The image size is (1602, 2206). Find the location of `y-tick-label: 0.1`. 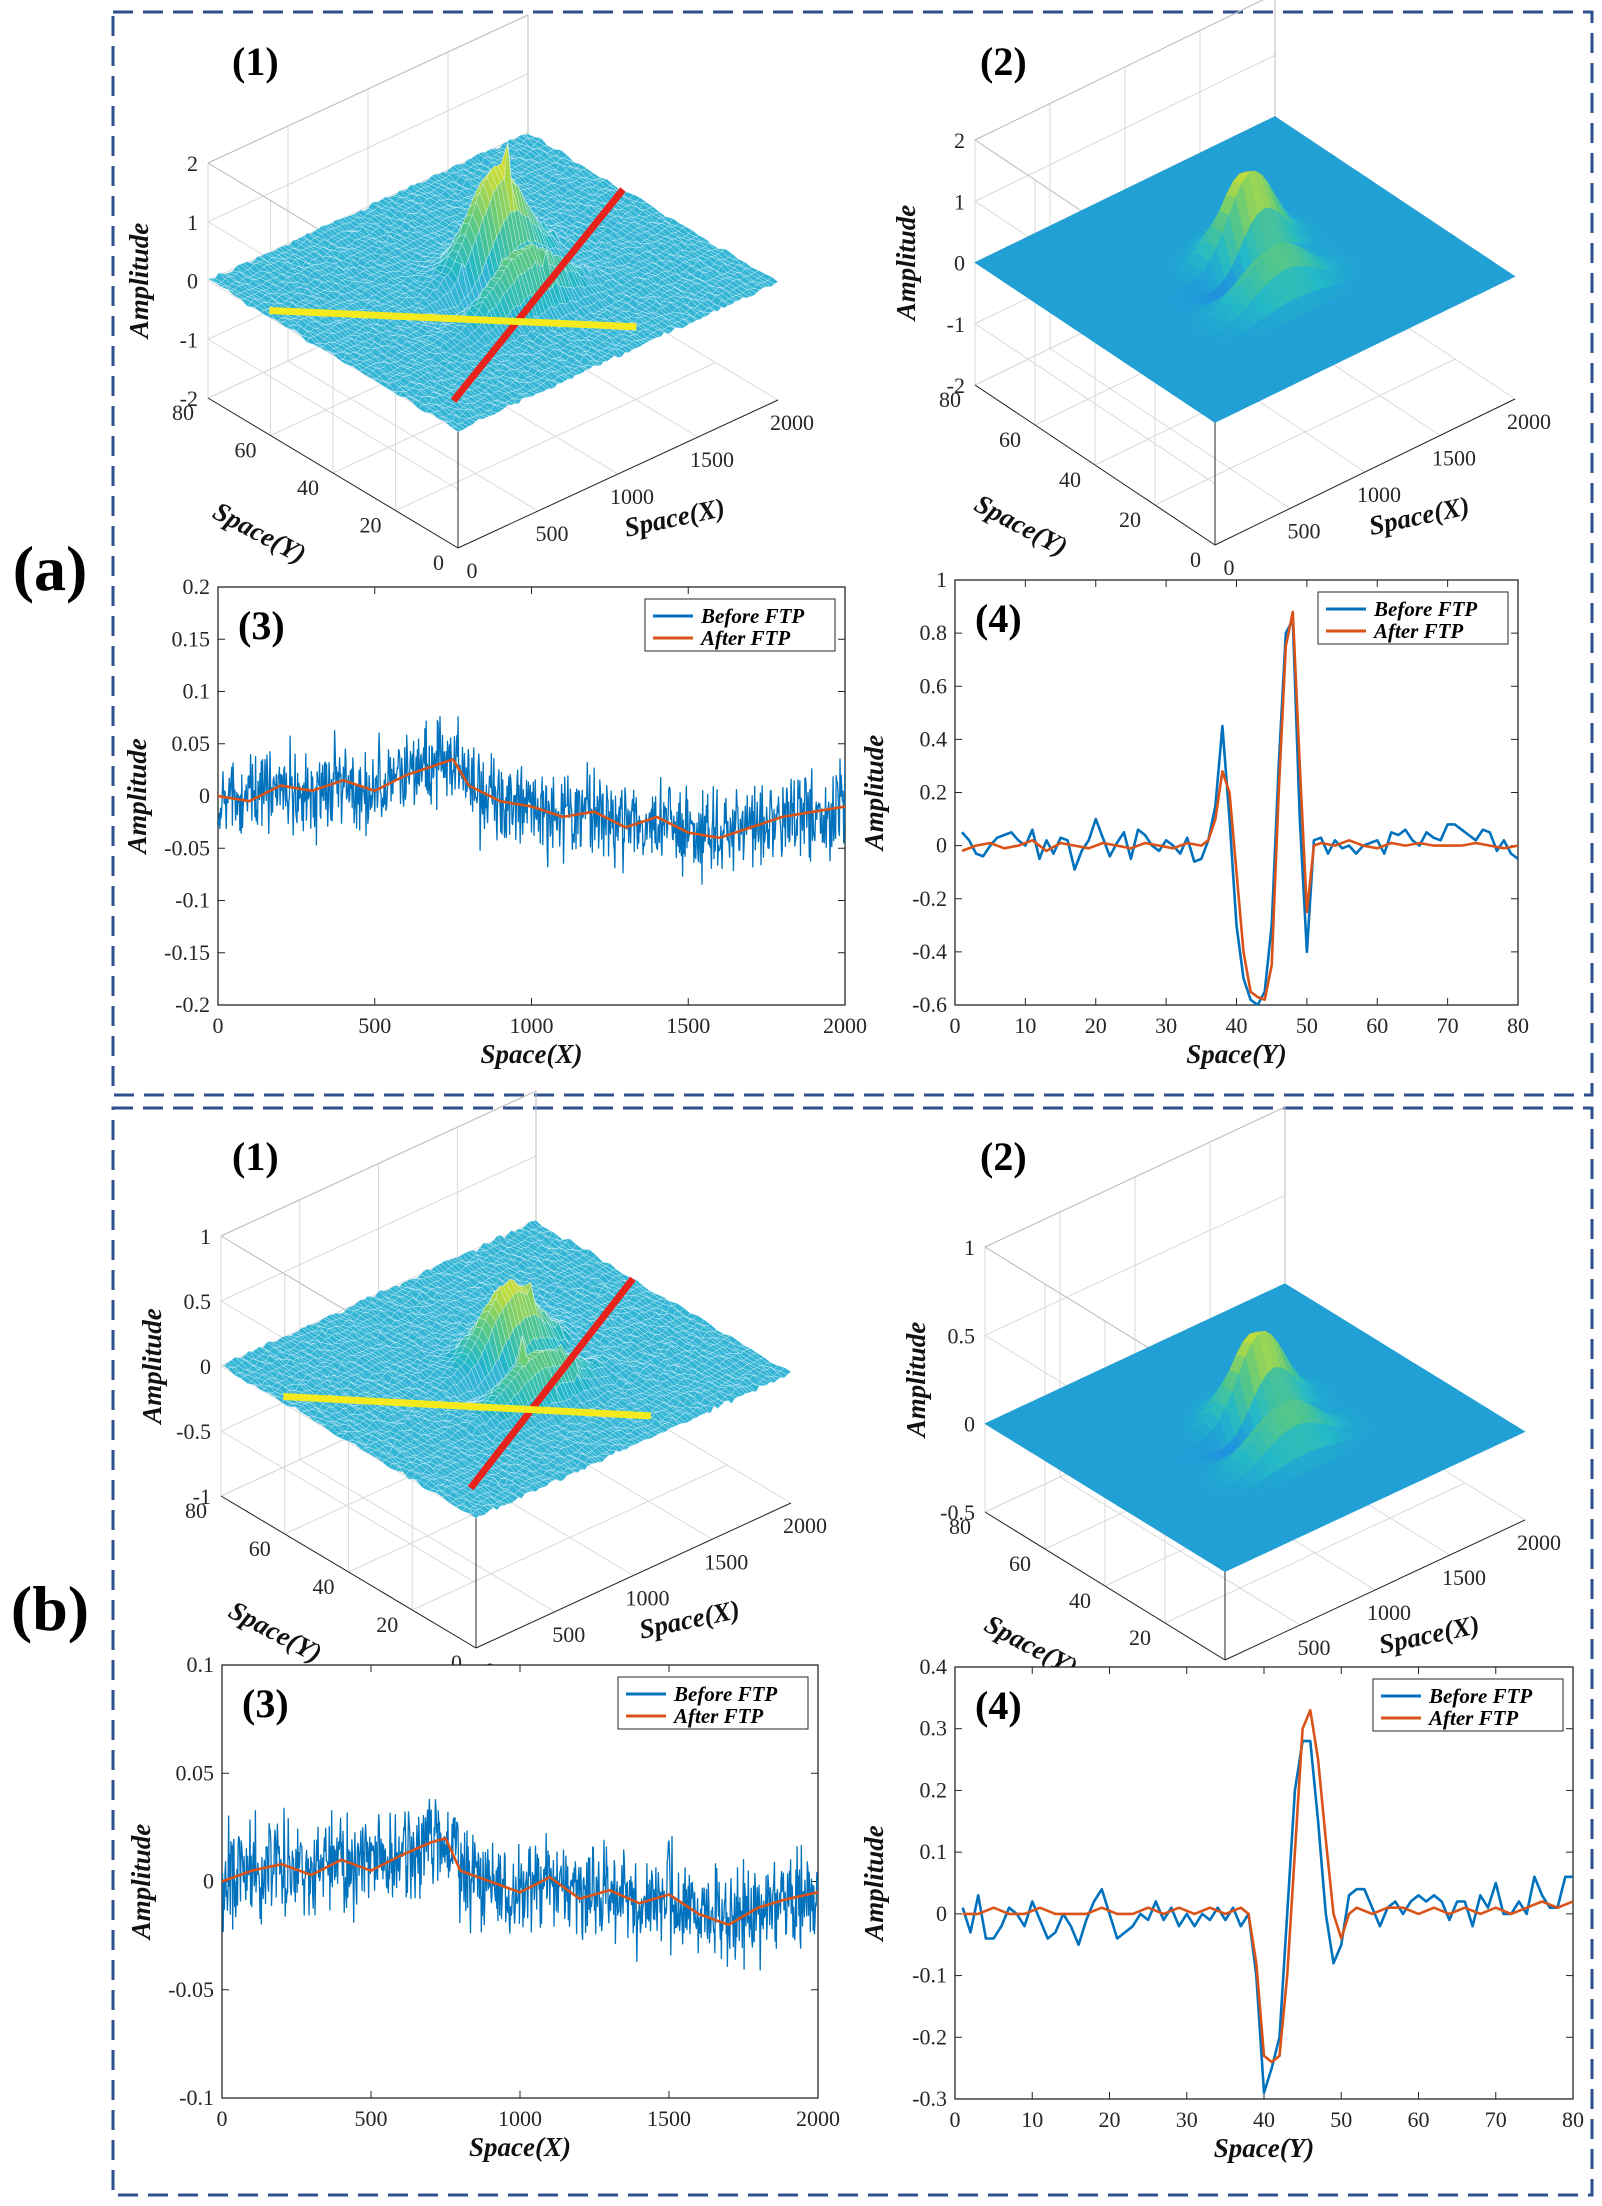

y-tick-label: 0.1 is located at coordinates (197, 691).